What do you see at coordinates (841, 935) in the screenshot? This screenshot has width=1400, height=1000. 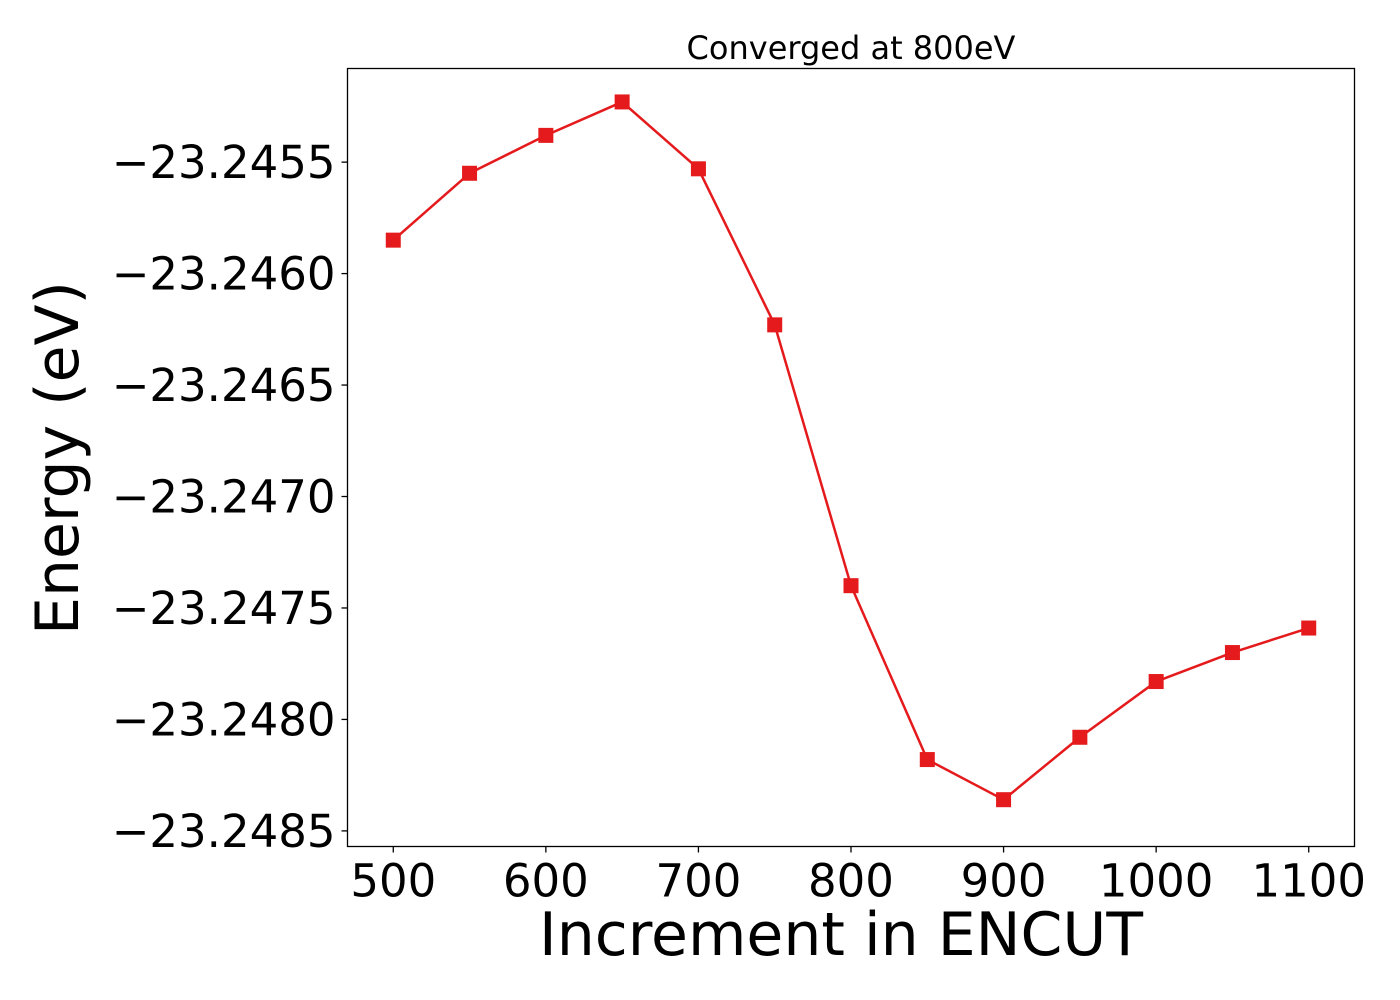 I see `x-axis-title: Increment in ENCUT` at bounding box center [841, 935].